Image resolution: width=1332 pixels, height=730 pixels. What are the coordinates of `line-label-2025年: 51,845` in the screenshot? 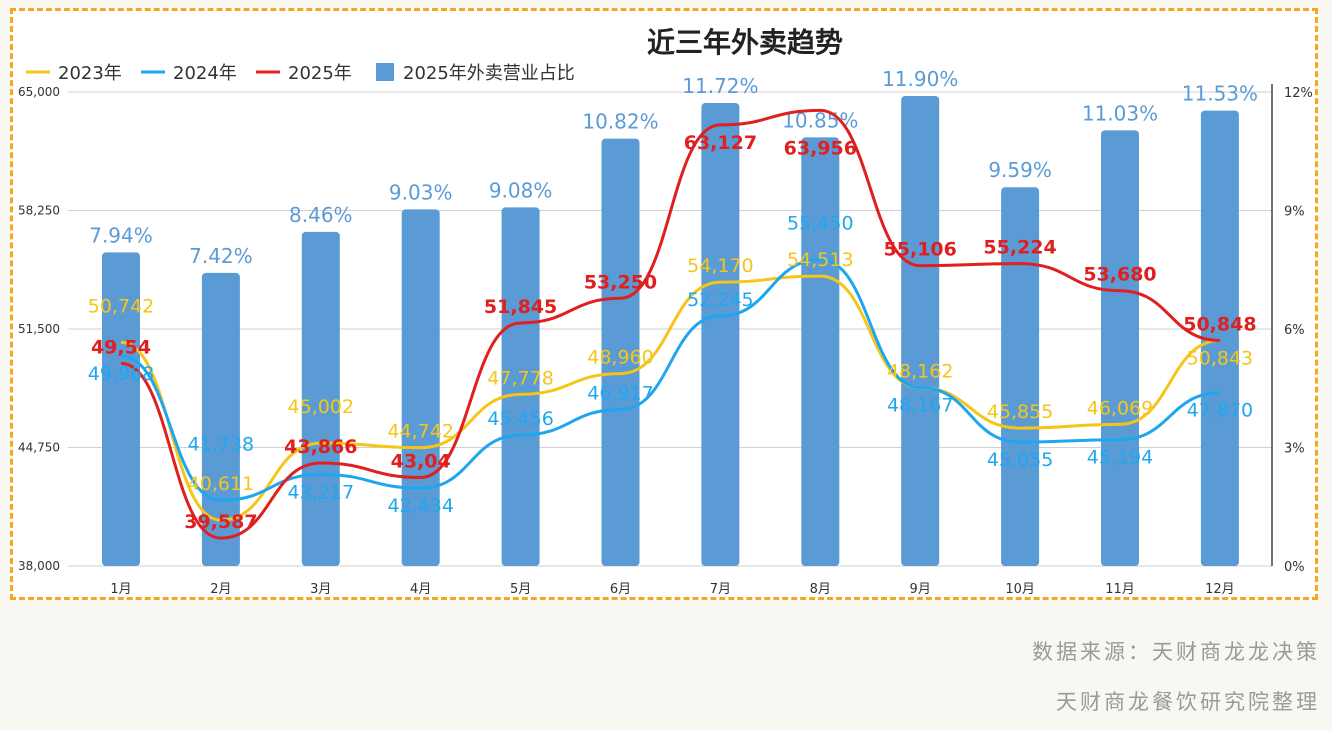 It's located at (520, 307).